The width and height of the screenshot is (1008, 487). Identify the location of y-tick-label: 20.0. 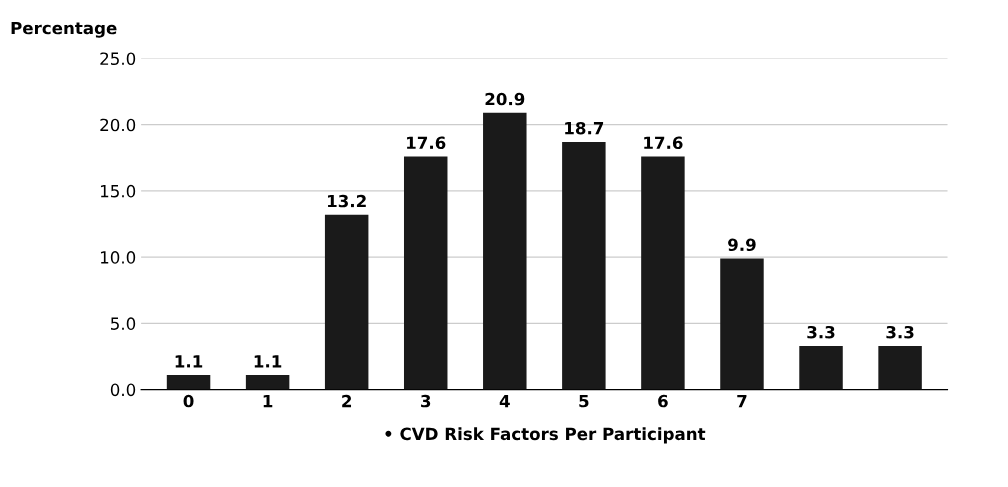
(118, 125).